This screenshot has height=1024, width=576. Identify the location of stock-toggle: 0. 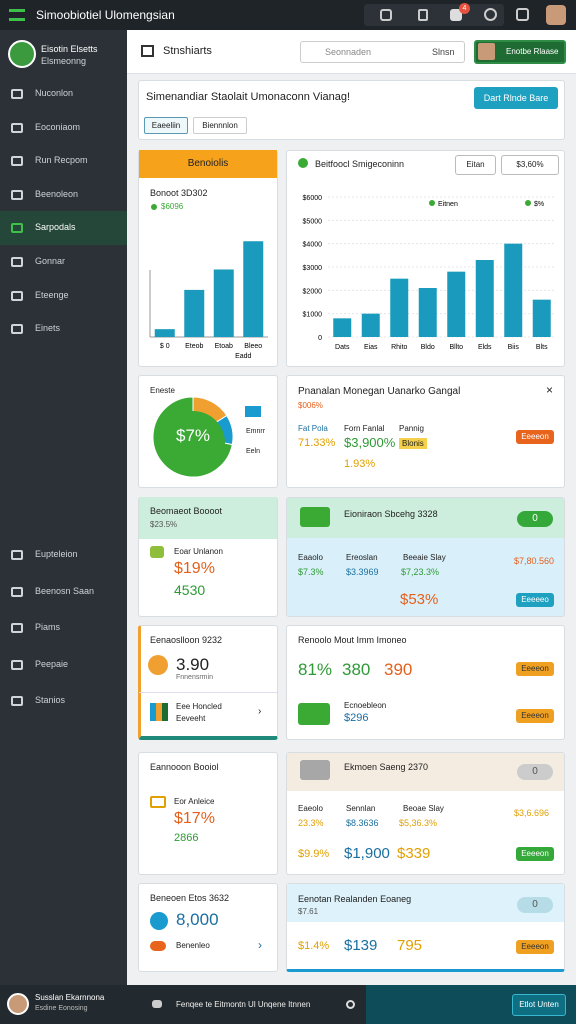
(535, 772).